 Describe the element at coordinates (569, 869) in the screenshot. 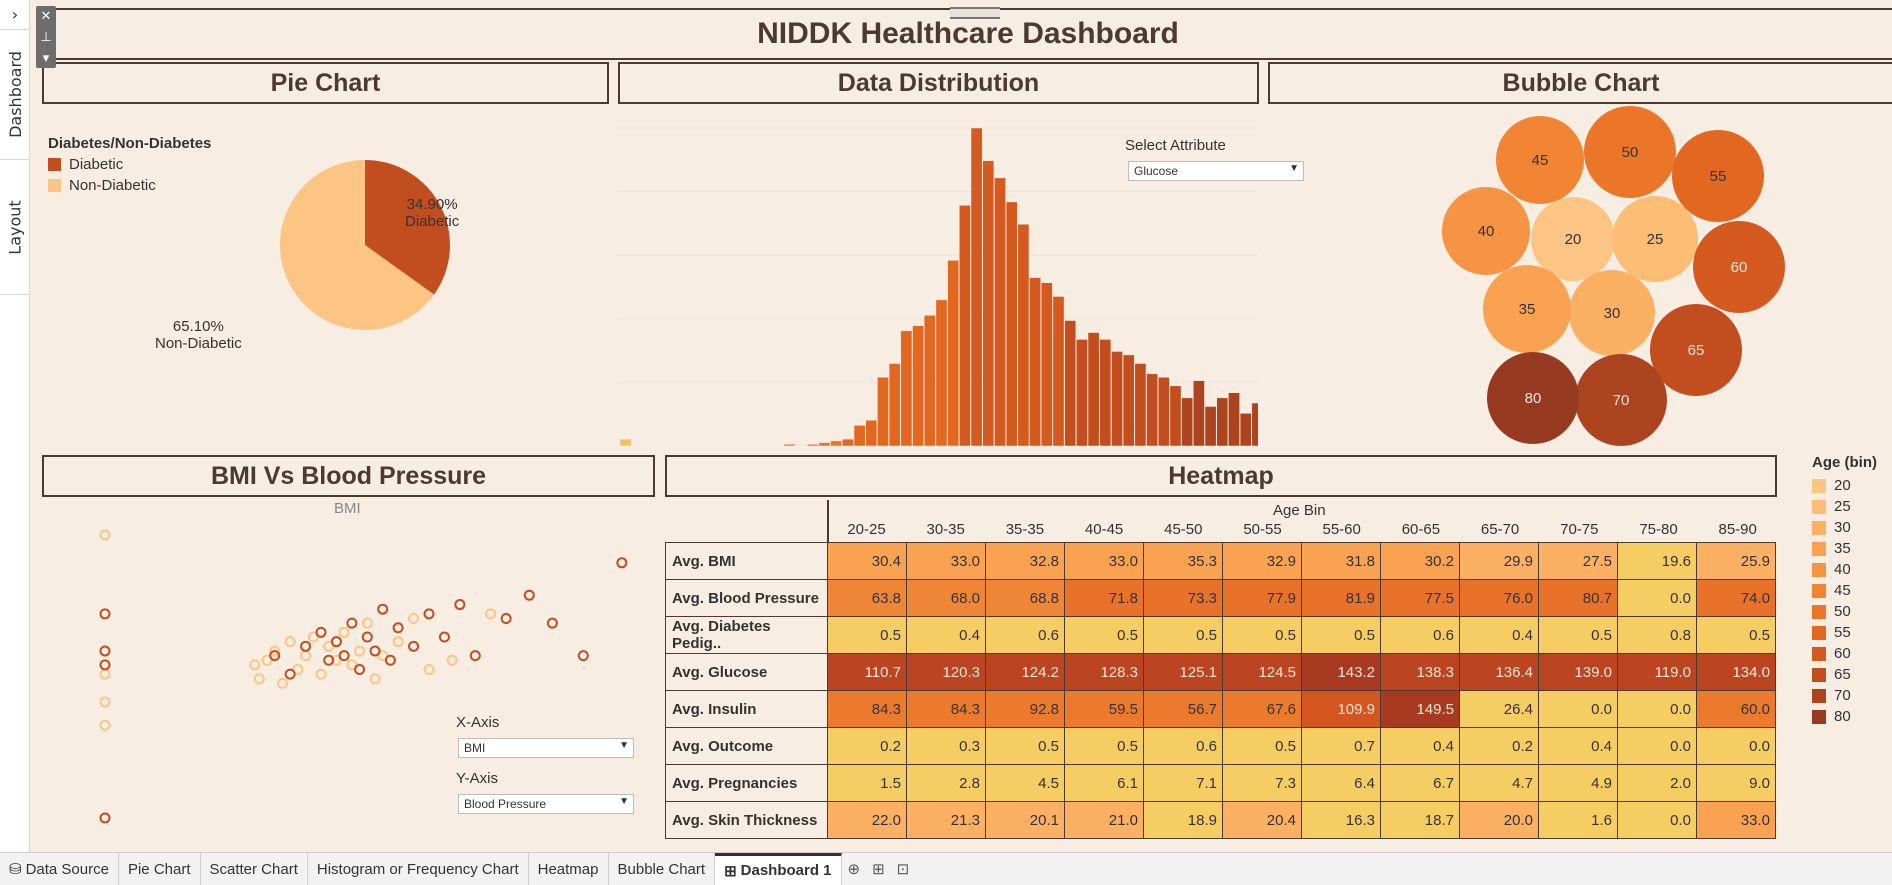

I see `sheet-tab-heatmap: Heatmap` at that location.